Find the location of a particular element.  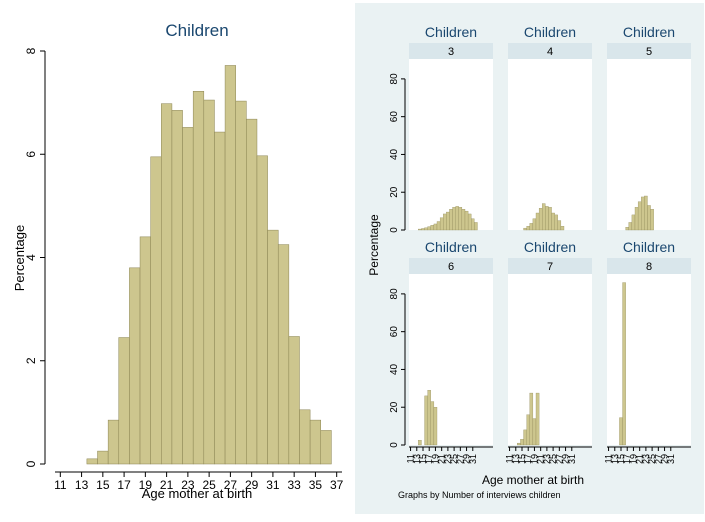

y-tick-label: 80 is located at coordinates (394, 79).